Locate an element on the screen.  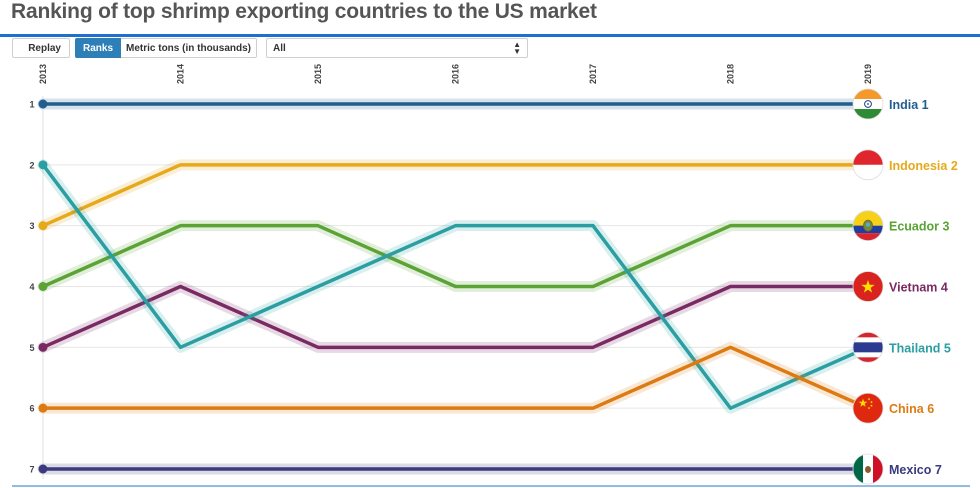
y-tick-label: 2 is located at coordinates (31, 165).